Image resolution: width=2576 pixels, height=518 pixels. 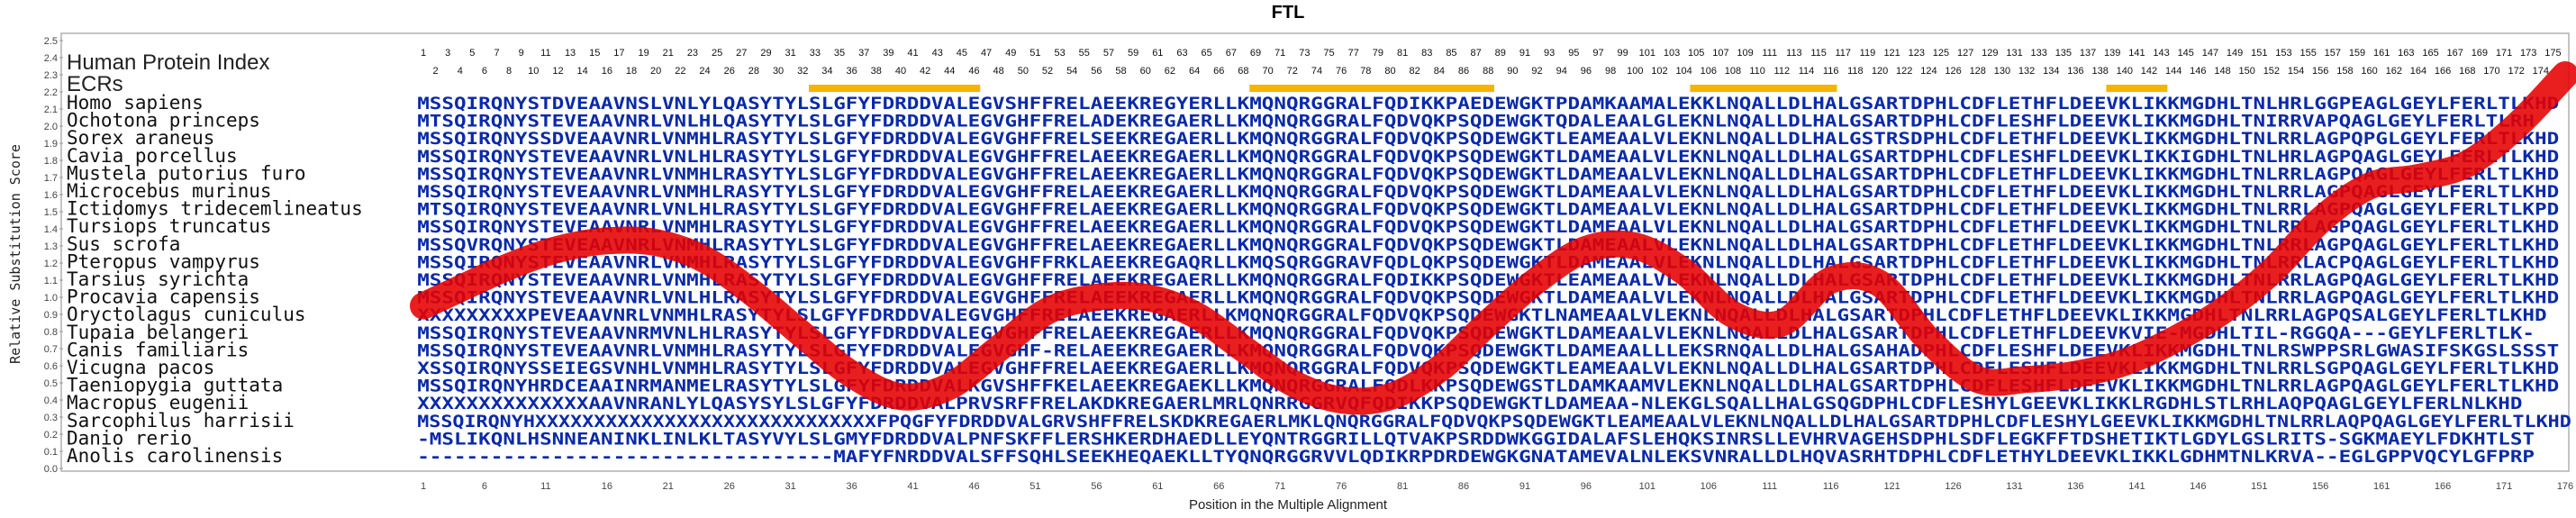 What do you see at coordinates (2198, 486) in the screenshot?
I see `x-tick-label: 146` at bounding box center [2198, 486].